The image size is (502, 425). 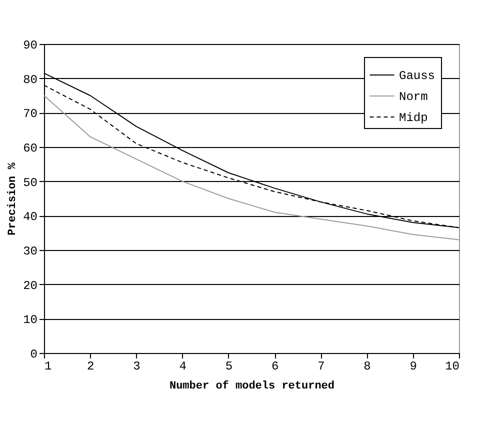 I want to click on legend-label: Norm, so click(x=413, y=97).